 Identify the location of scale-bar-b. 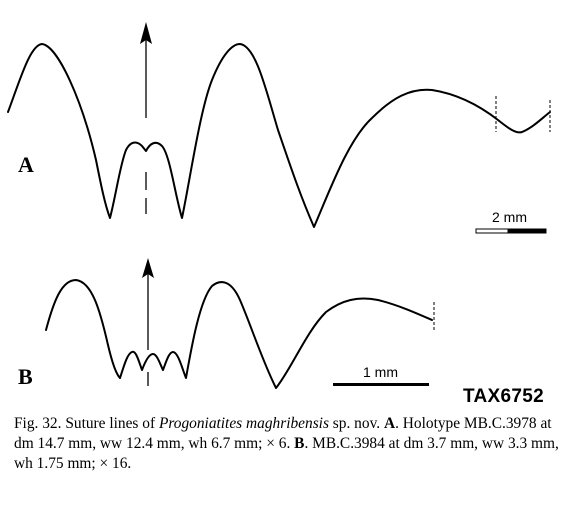
(381, 384).